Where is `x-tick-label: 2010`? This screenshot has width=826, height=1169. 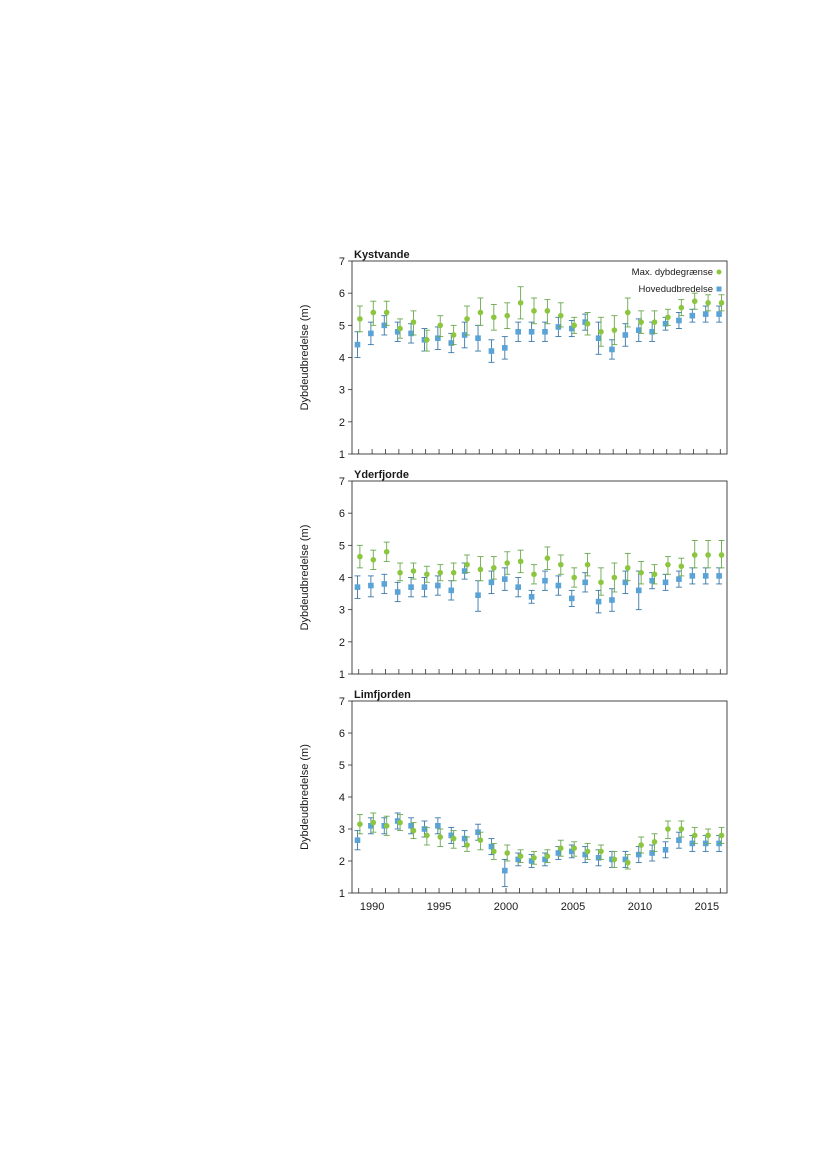
x-tick-label: 2010 is located at coordinates (640, 907).